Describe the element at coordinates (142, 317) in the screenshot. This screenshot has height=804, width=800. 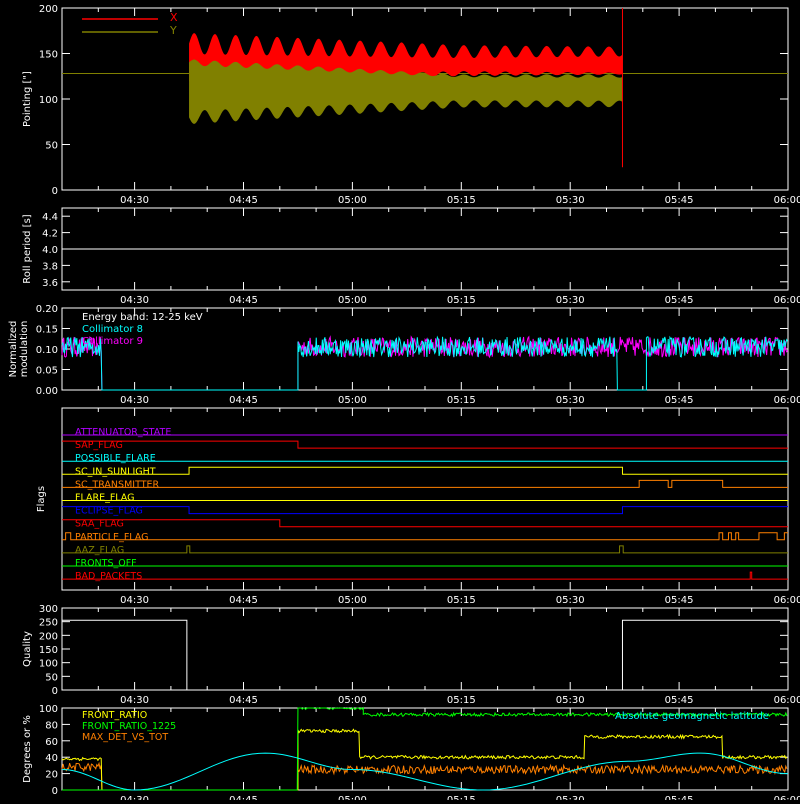
I see `modulation-energy-band: Energy band: 12-25 keV` at that location.